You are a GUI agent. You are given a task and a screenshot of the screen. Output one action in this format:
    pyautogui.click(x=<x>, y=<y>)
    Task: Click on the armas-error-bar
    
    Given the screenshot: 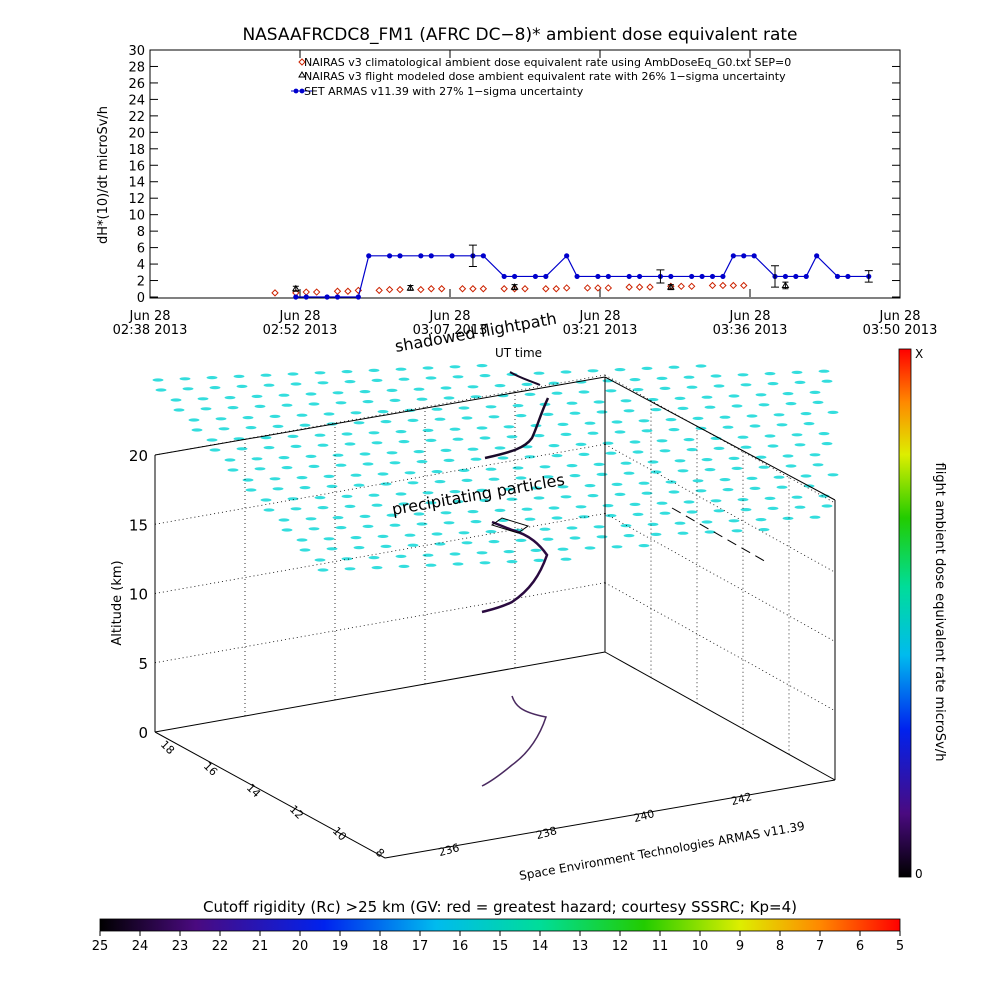 What is the action you would take?
    pyautogui.click(x=868, y=276)
    